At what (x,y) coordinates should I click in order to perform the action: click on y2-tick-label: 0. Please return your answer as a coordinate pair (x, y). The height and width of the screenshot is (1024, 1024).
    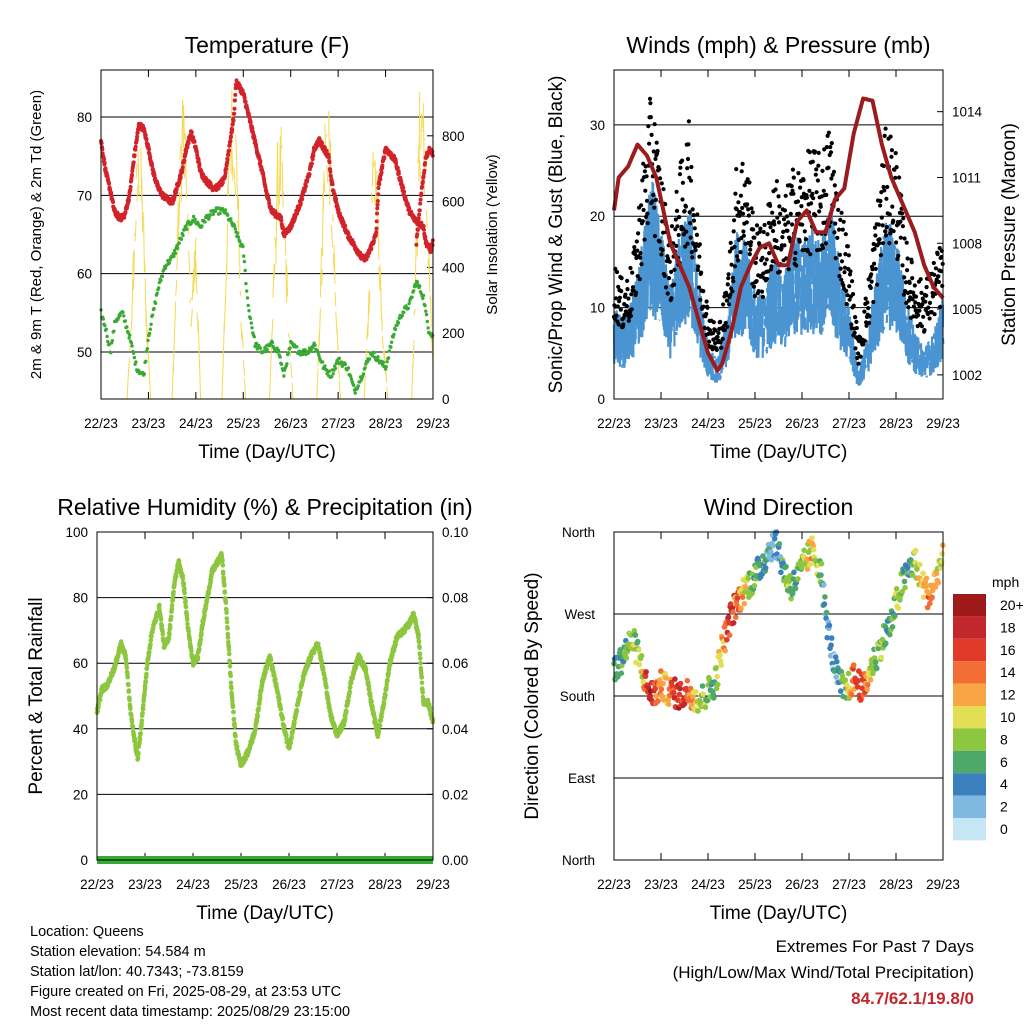
    Looking at the image, I should click on (446, 399).